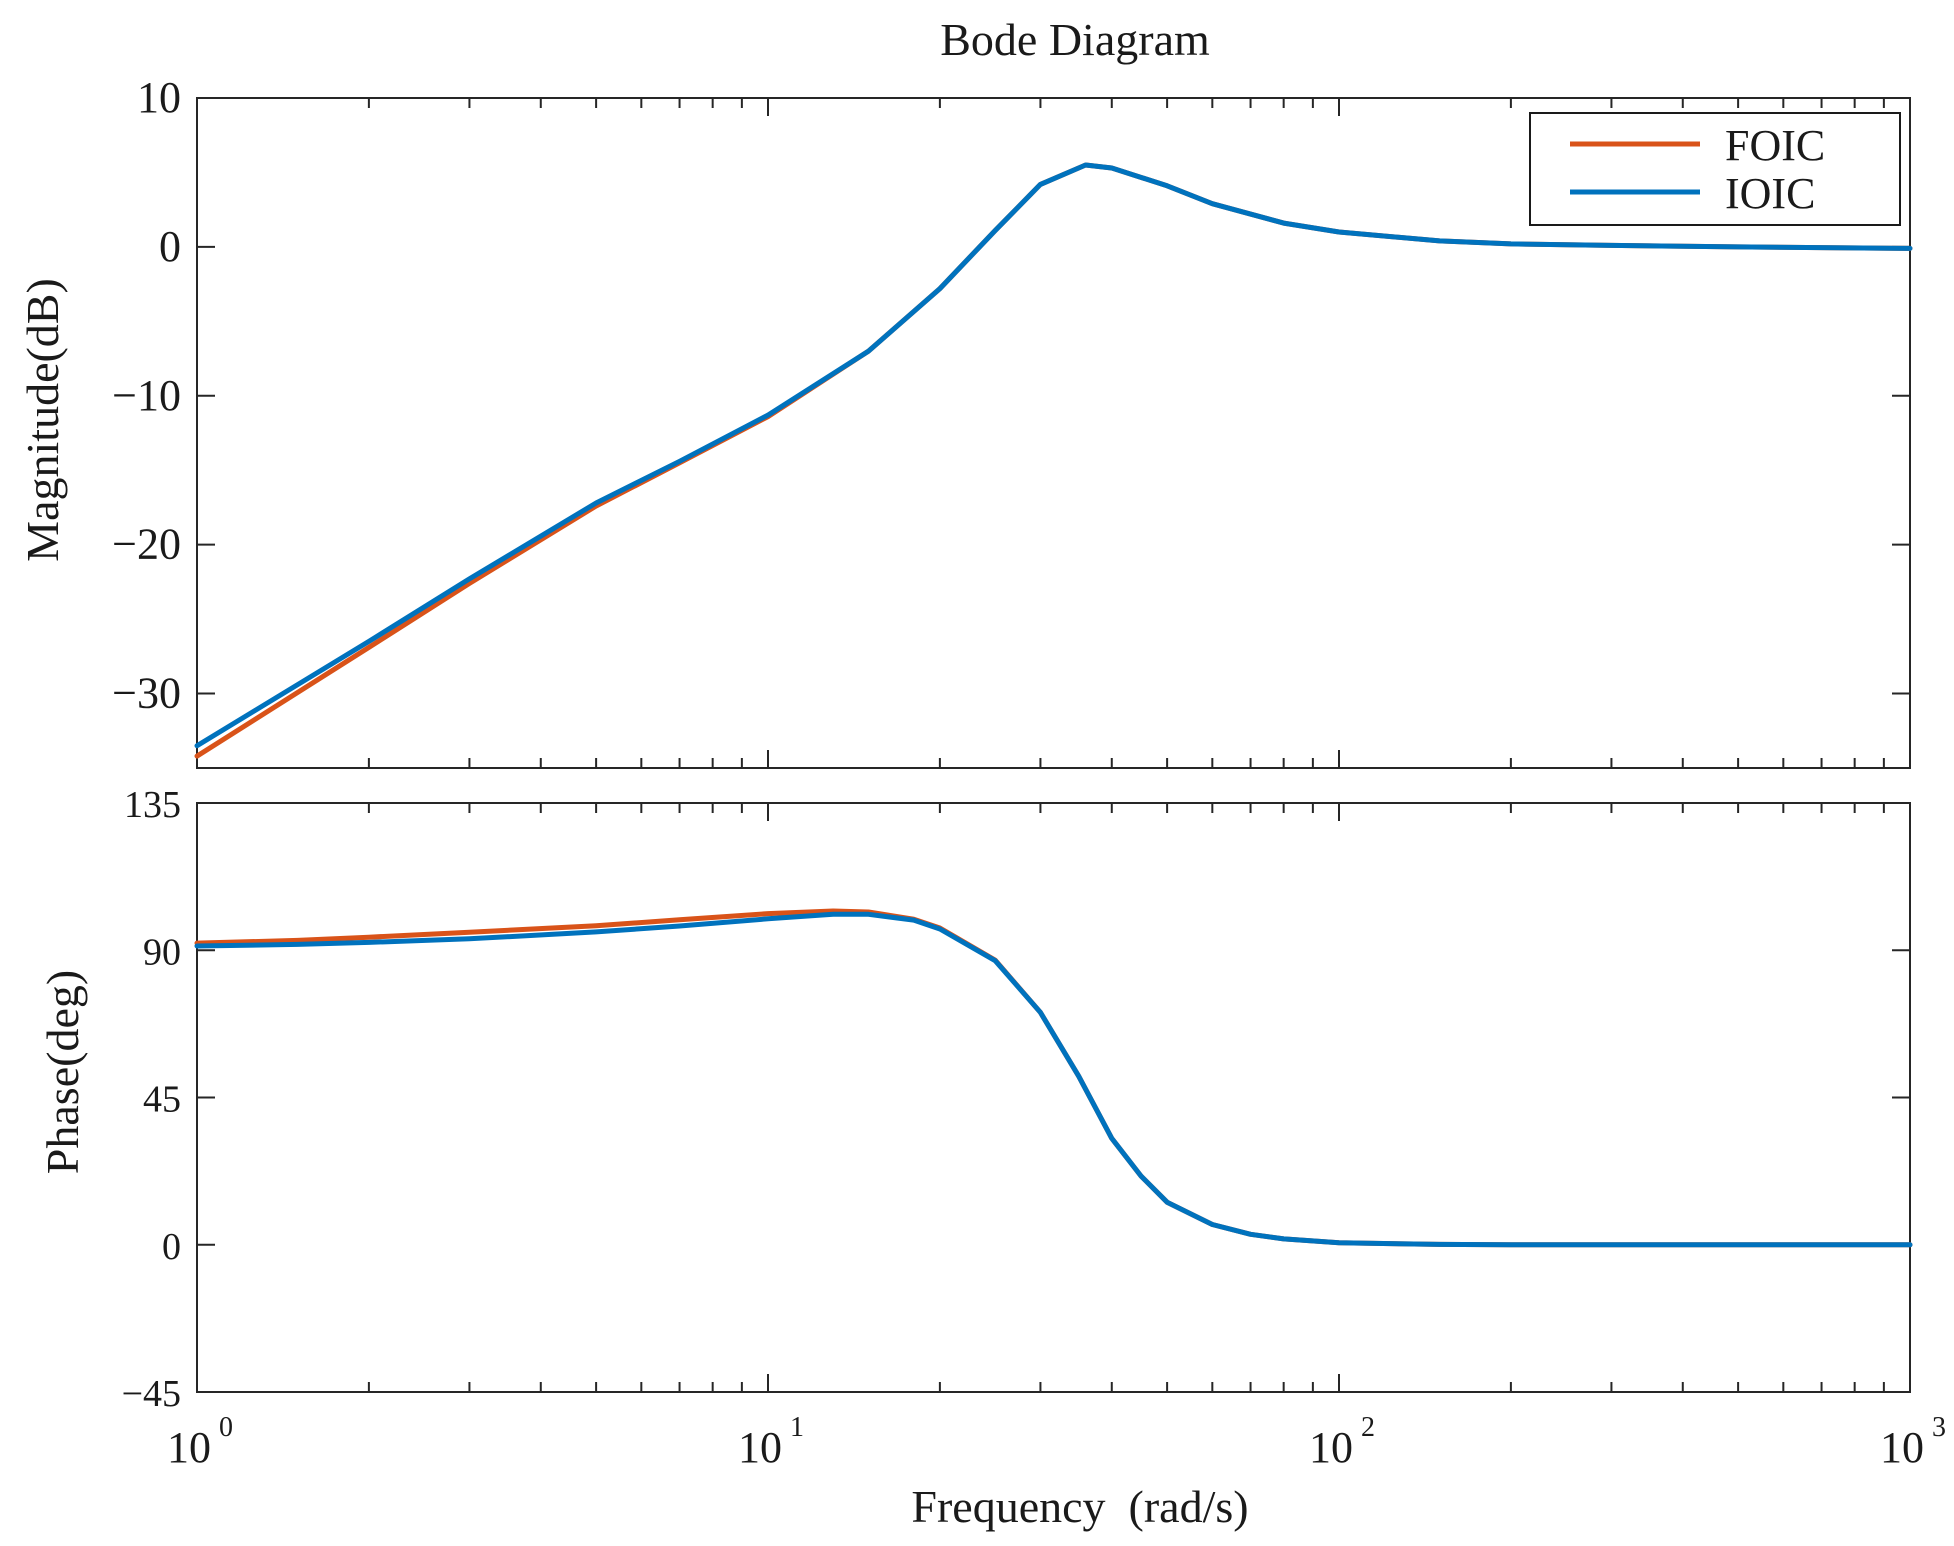 Image resolution: width=1954 pixels, height=1546 pixels. Describe the element at coordinates (152, 805) in the screenshot. I see `phase-y-tick-label: 135` at that location.